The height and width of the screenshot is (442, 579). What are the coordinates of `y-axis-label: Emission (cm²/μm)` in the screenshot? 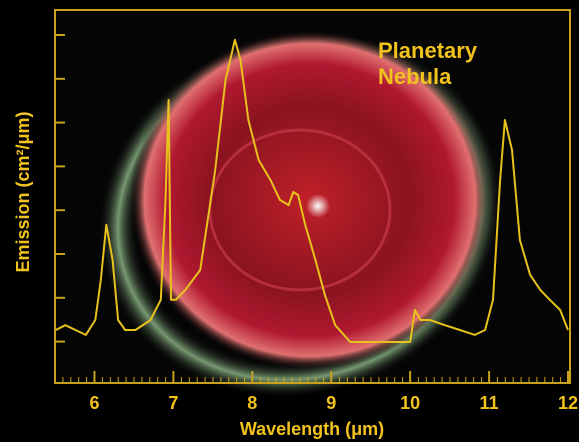 It's located at (23, 191).